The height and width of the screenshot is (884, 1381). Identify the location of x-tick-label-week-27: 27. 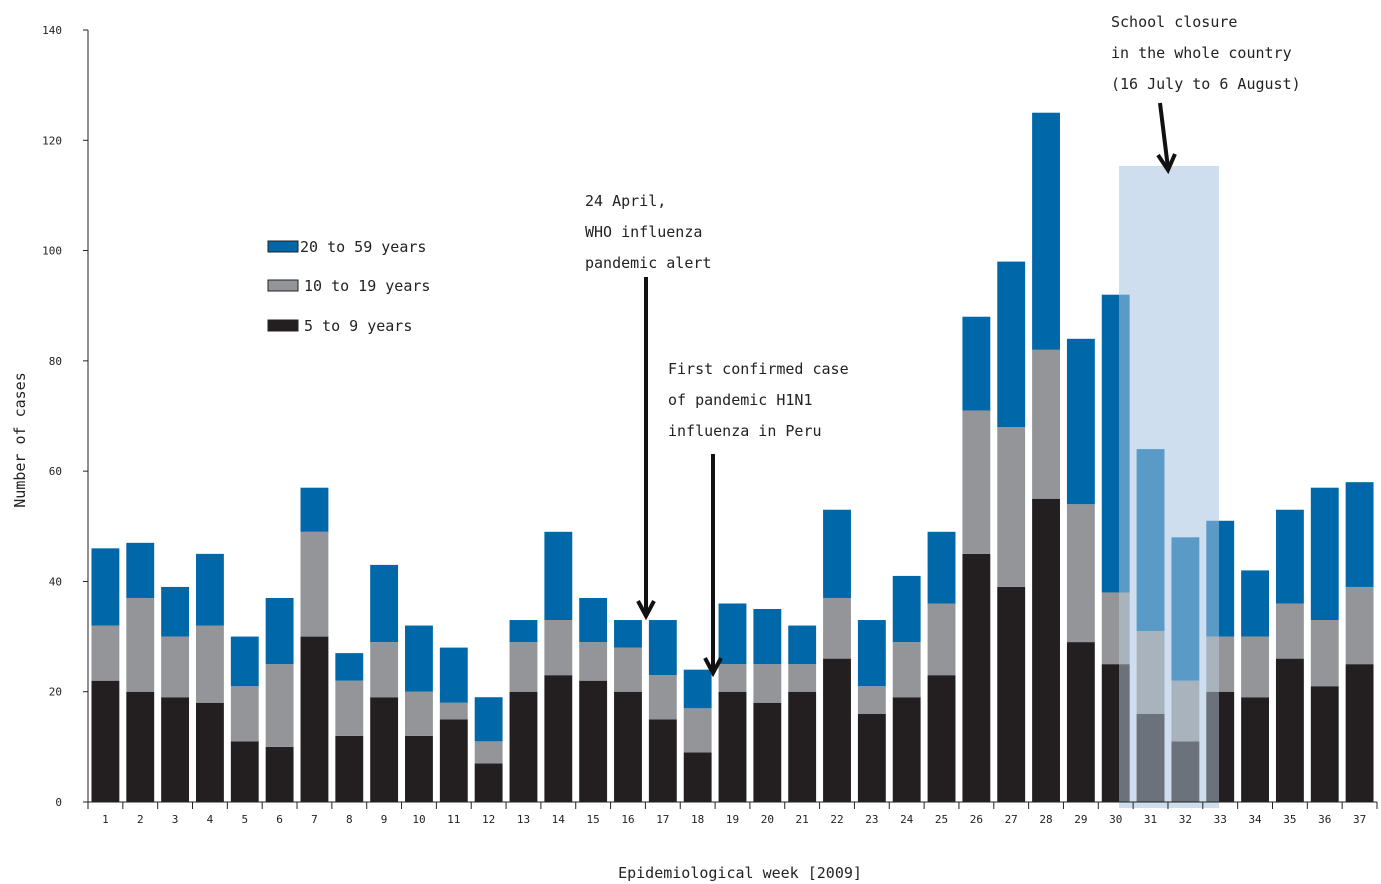
(1011, 819).